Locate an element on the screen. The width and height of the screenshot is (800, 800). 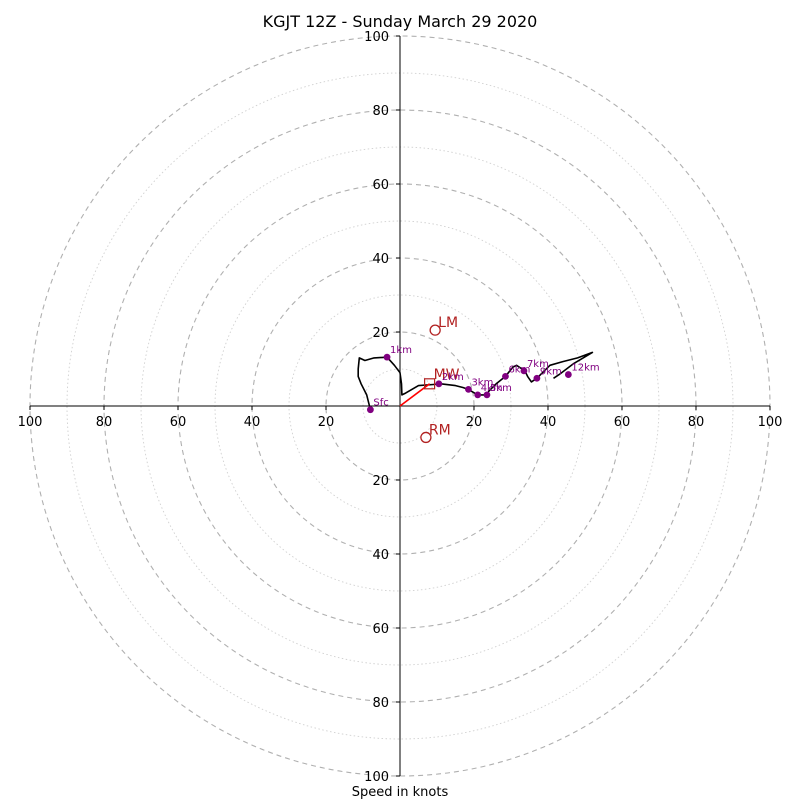
height-marker-label: 9km is located at coordinates (551, 371).